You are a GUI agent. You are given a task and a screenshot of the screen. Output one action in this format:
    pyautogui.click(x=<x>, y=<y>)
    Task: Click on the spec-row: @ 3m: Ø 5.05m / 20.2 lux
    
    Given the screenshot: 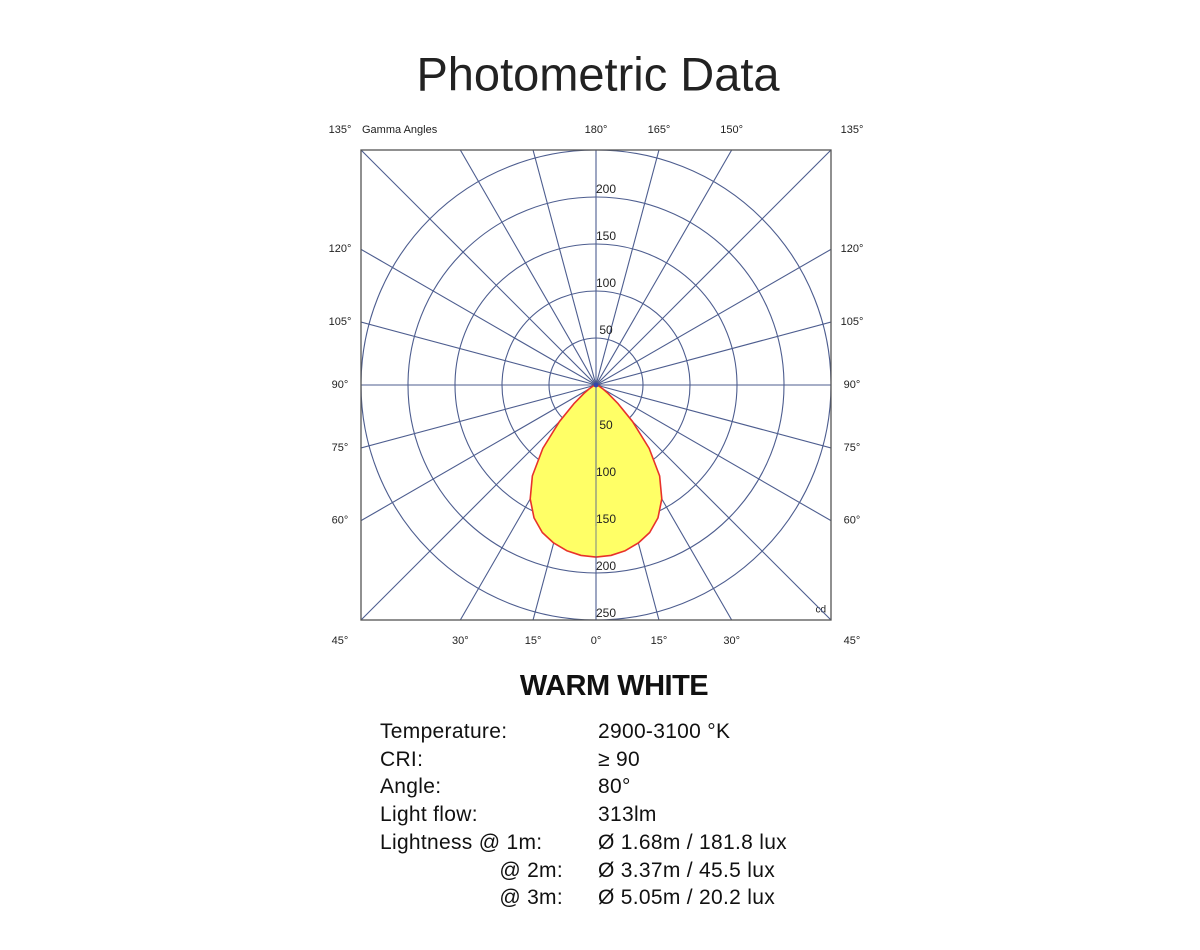 What is the action you would take?
    pyautogui.click(x=583, y=898)
    